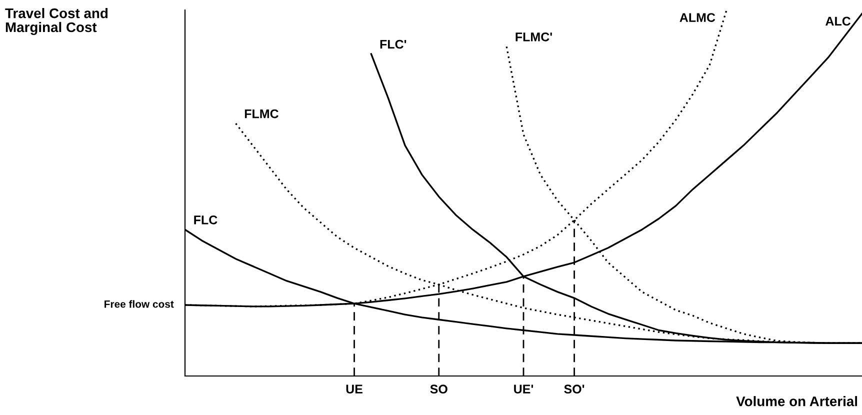 The image size is (862, 415). I want to click on text: Free flow cost, so click(139, 304).